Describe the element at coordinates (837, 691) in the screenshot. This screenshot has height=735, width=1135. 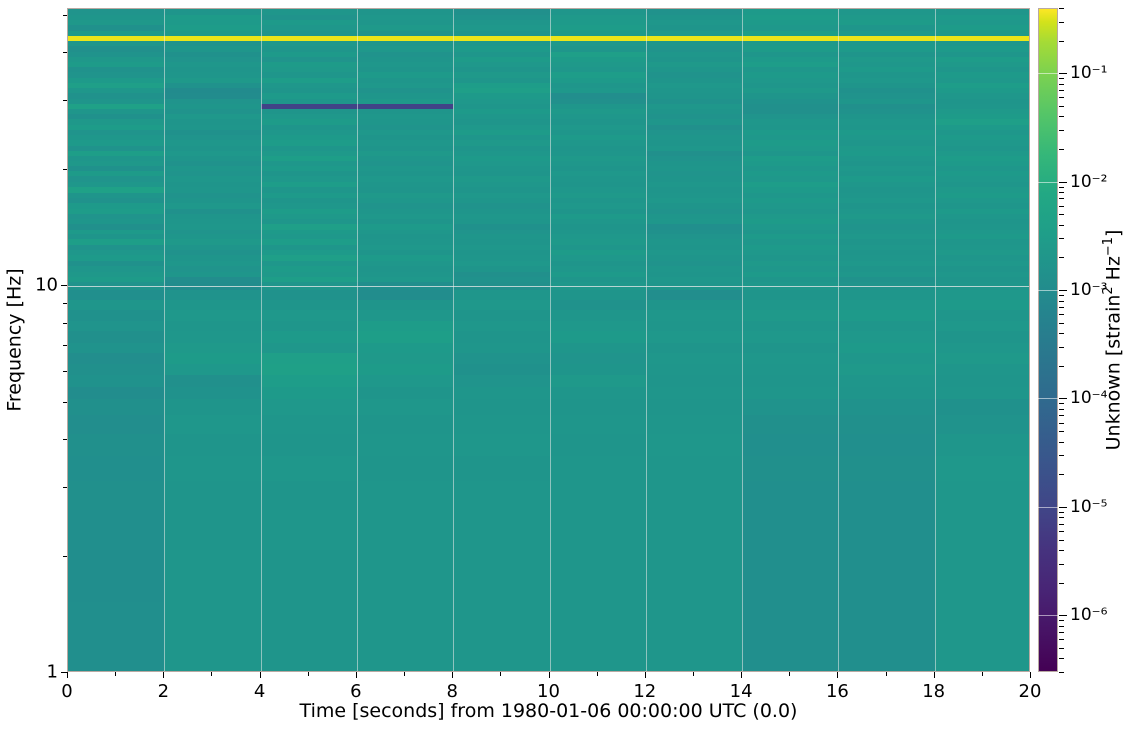
I see `x-axis-tick-label: 16` at that location.